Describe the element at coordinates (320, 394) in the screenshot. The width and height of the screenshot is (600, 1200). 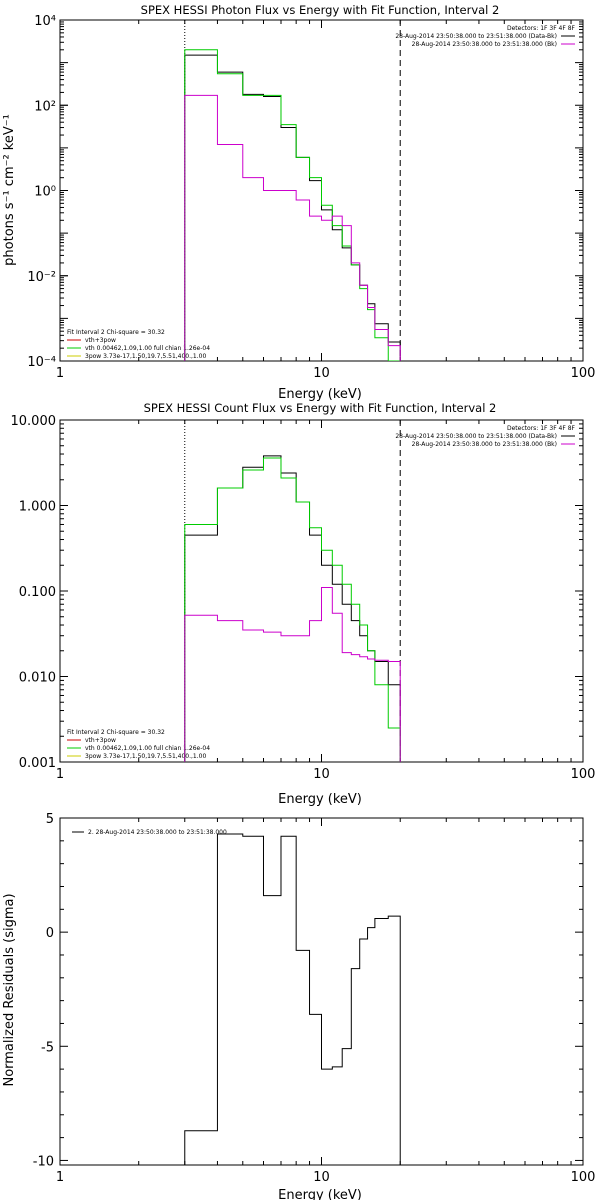
I see `photon-flux-xlabel: Energy (keV)` at that location.